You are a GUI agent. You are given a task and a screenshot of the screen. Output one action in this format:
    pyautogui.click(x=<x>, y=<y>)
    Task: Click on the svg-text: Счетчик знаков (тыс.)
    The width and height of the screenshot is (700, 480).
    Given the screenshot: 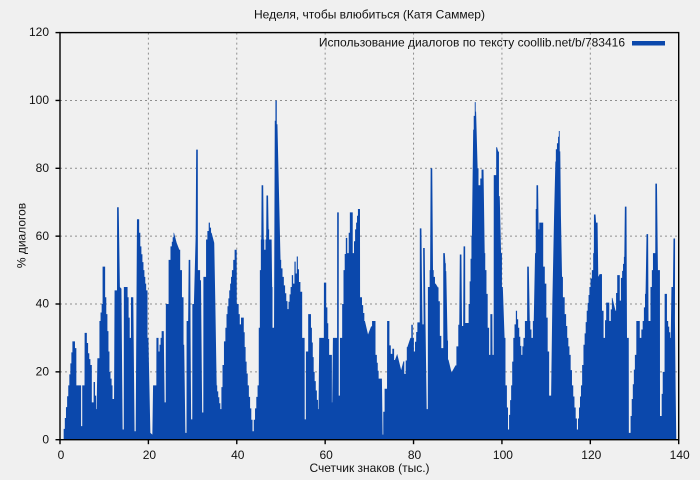 What is the action you would take?
    pyautogui.click(x=369, y=468)
    